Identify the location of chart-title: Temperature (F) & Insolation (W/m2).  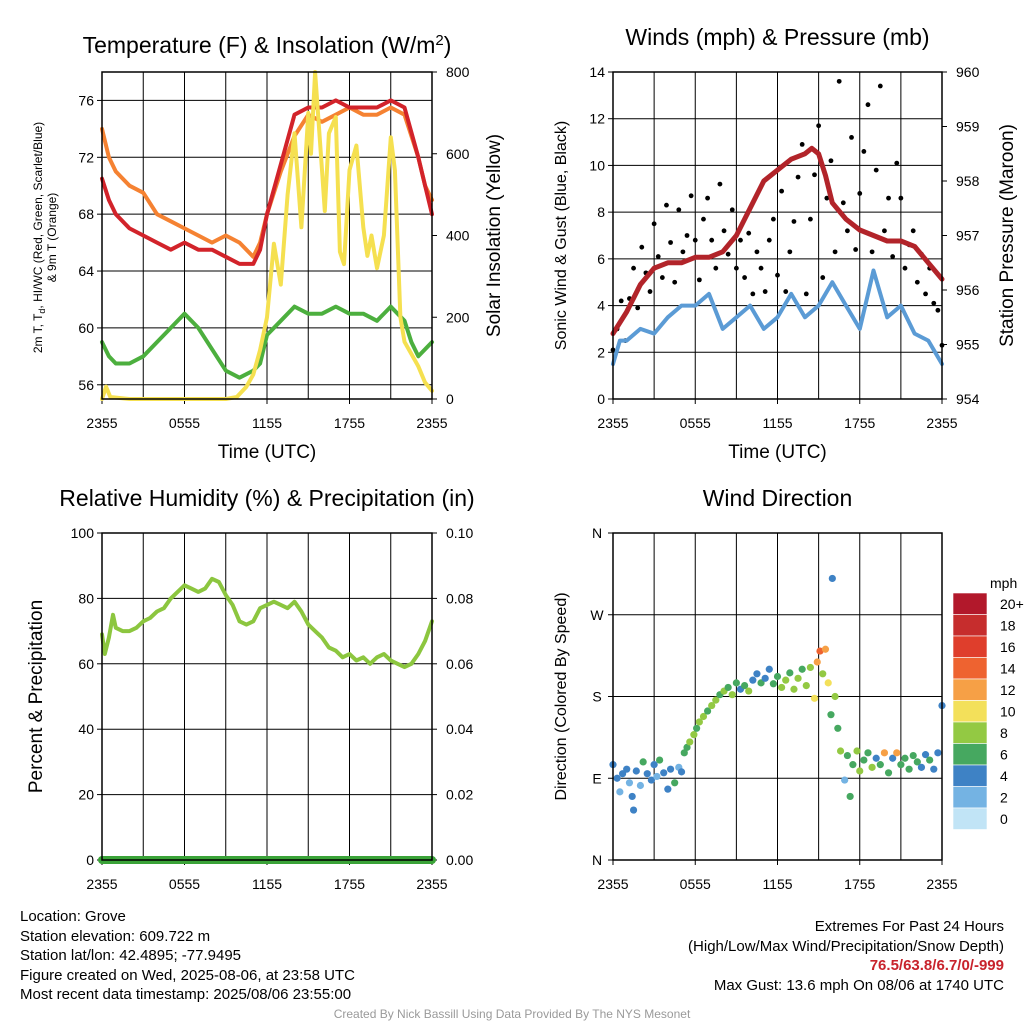
(267, 45).